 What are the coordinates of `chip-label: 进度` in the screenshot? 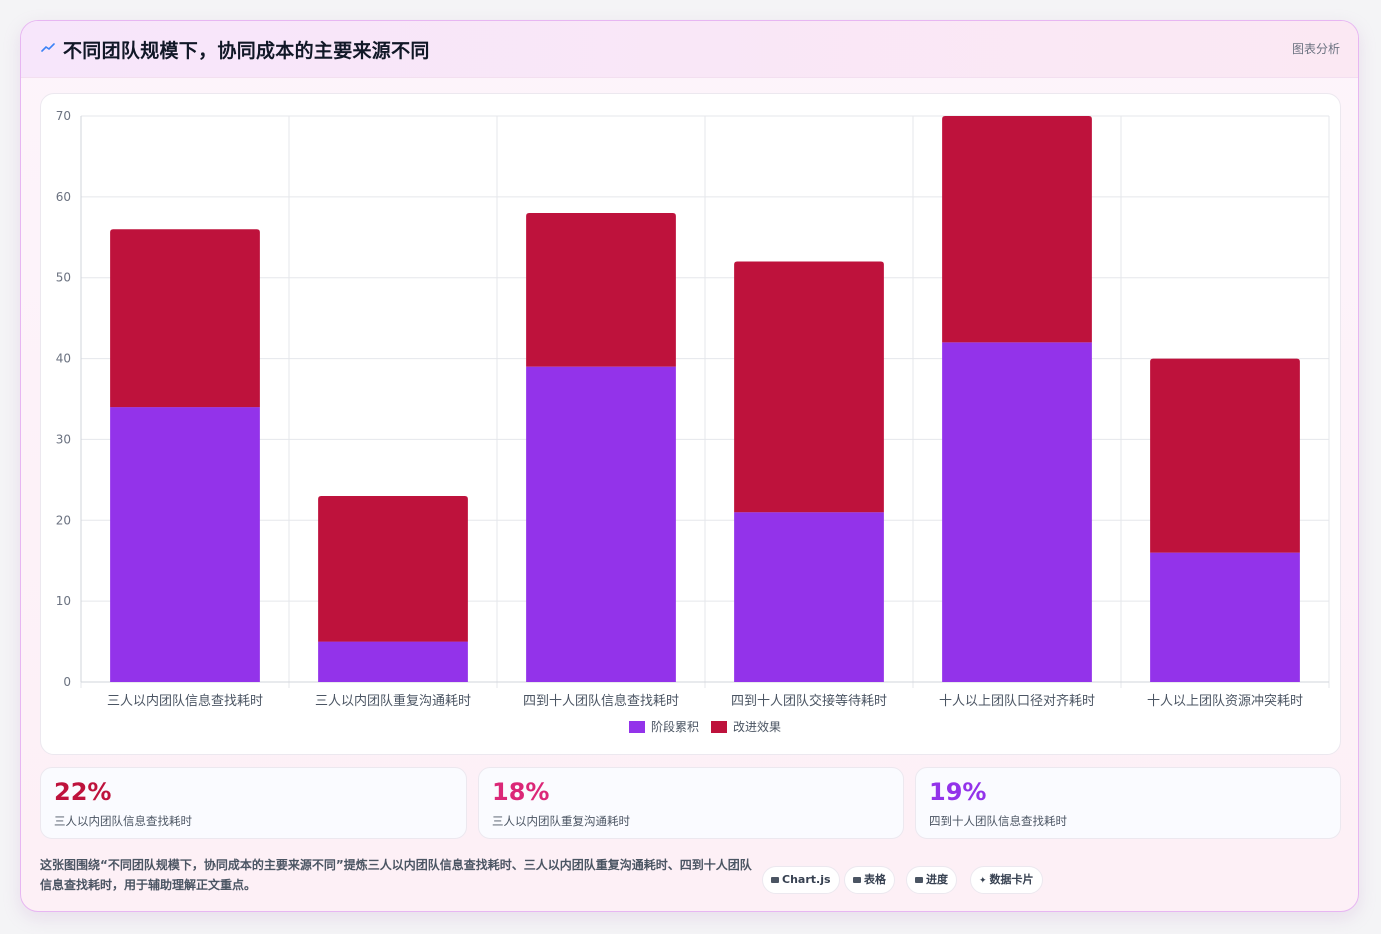 It's located at (937, 879).